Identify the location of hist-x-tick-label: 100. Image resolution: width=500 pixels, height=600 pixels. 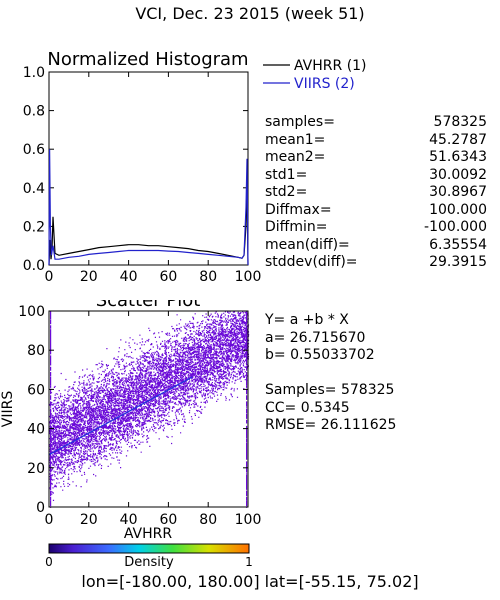
(248, 277).